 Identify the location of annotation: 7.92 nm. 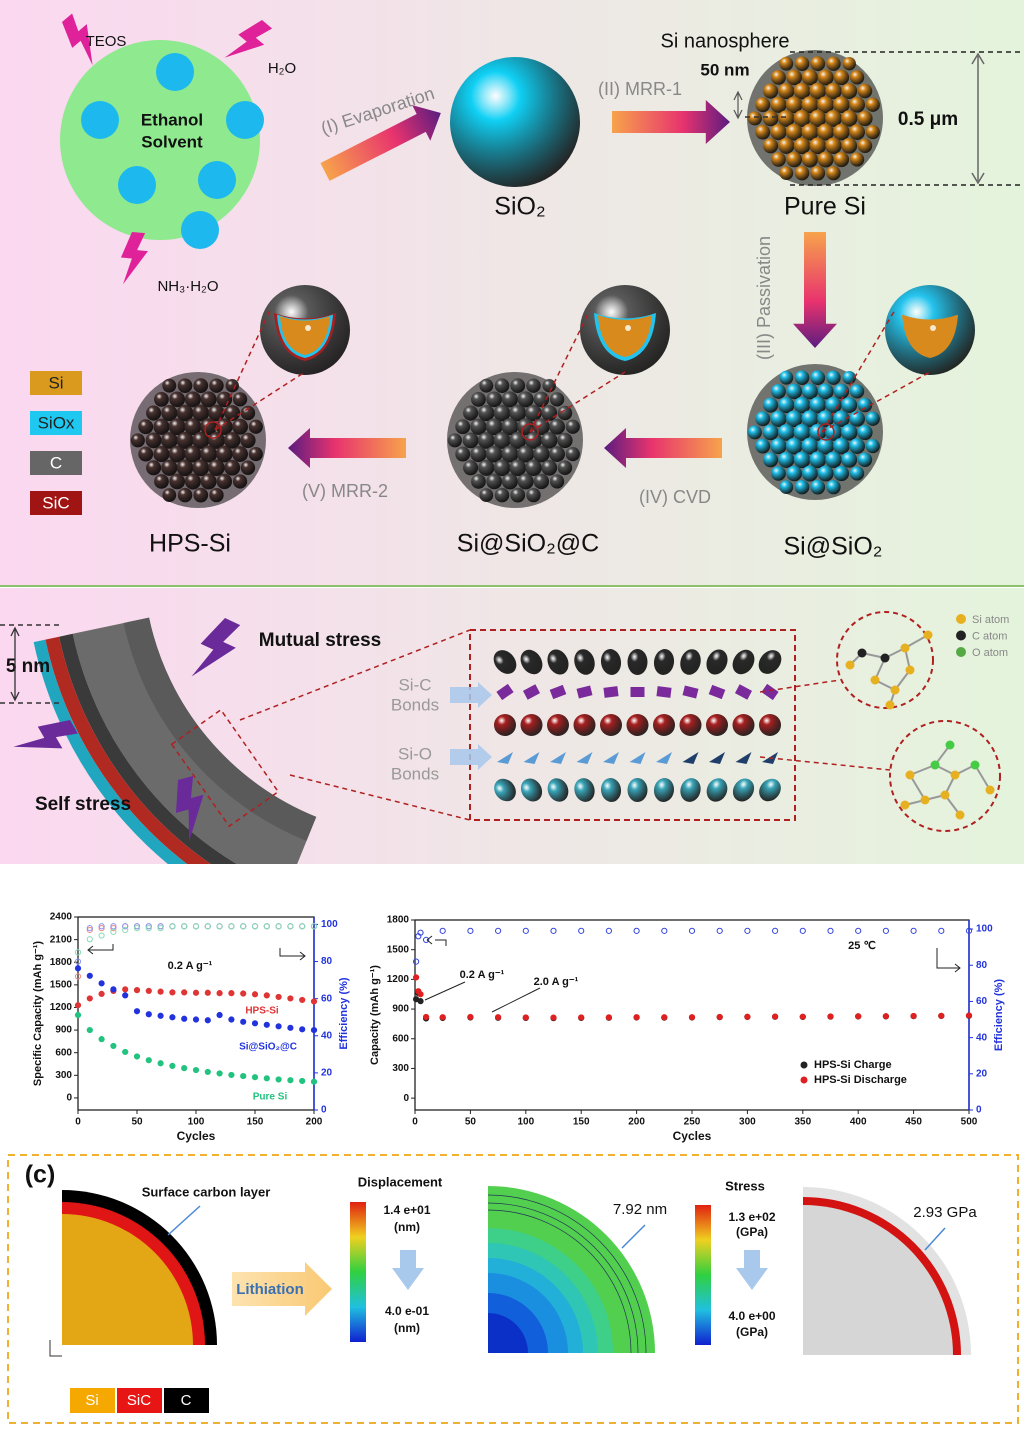
(640, 1209).